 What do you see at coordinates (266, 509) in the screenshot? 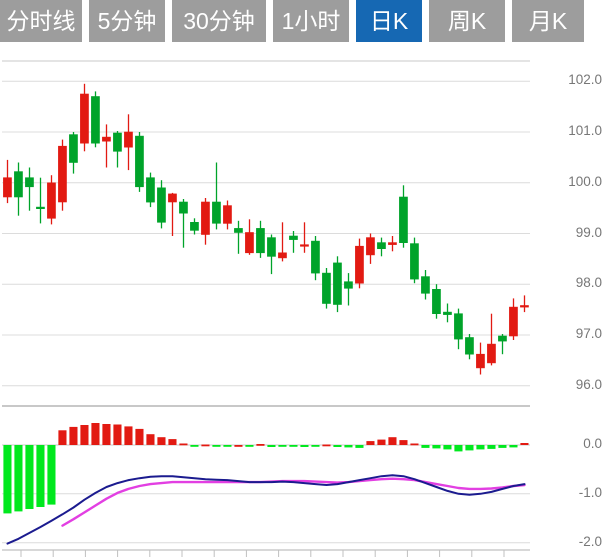
I see `macd-dif-line` at bounding box center [266, 509].